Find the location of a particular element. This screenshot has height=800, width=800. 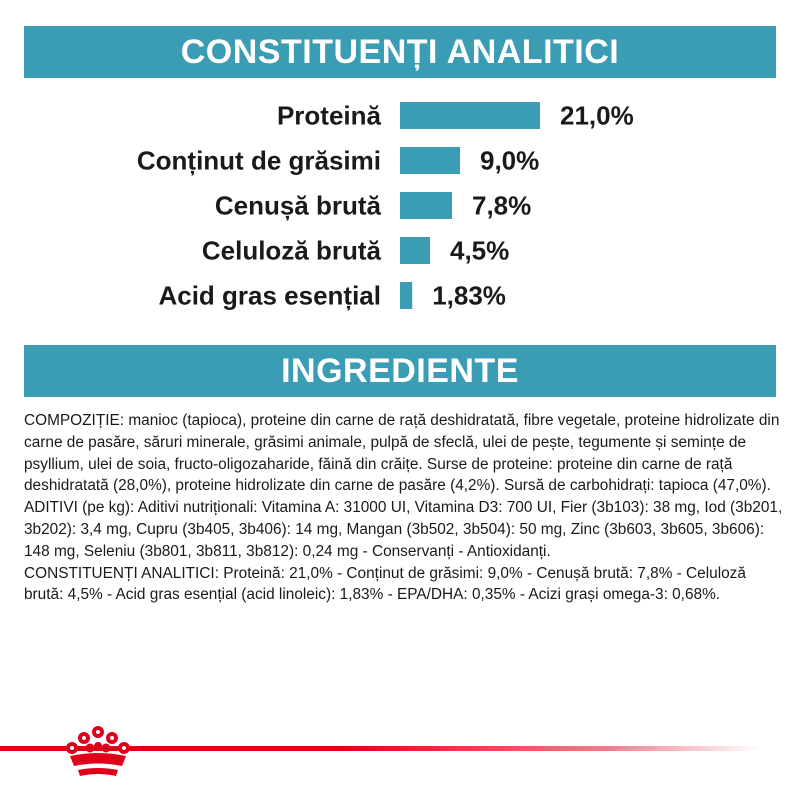

bar-label: Proteină is located at coordinates (329, 116).